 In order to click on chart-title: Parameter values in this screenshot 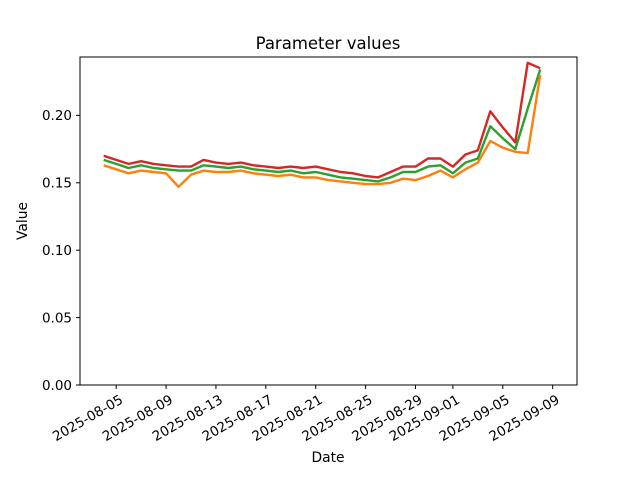, I will do `click(328, 43)`.